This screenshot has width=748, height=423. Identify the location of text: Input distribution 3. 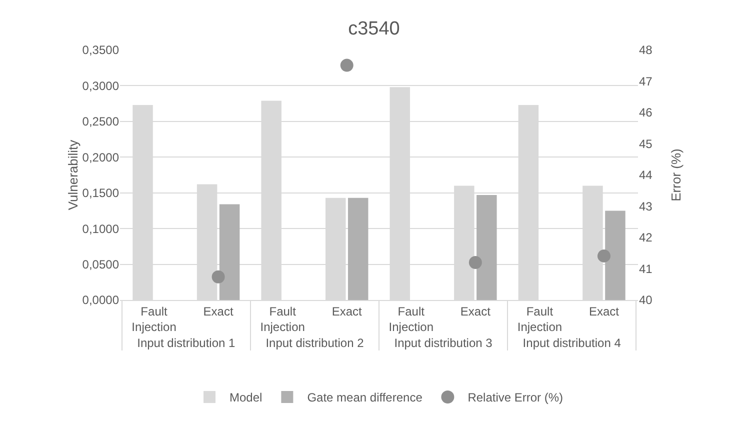
(443, 343).